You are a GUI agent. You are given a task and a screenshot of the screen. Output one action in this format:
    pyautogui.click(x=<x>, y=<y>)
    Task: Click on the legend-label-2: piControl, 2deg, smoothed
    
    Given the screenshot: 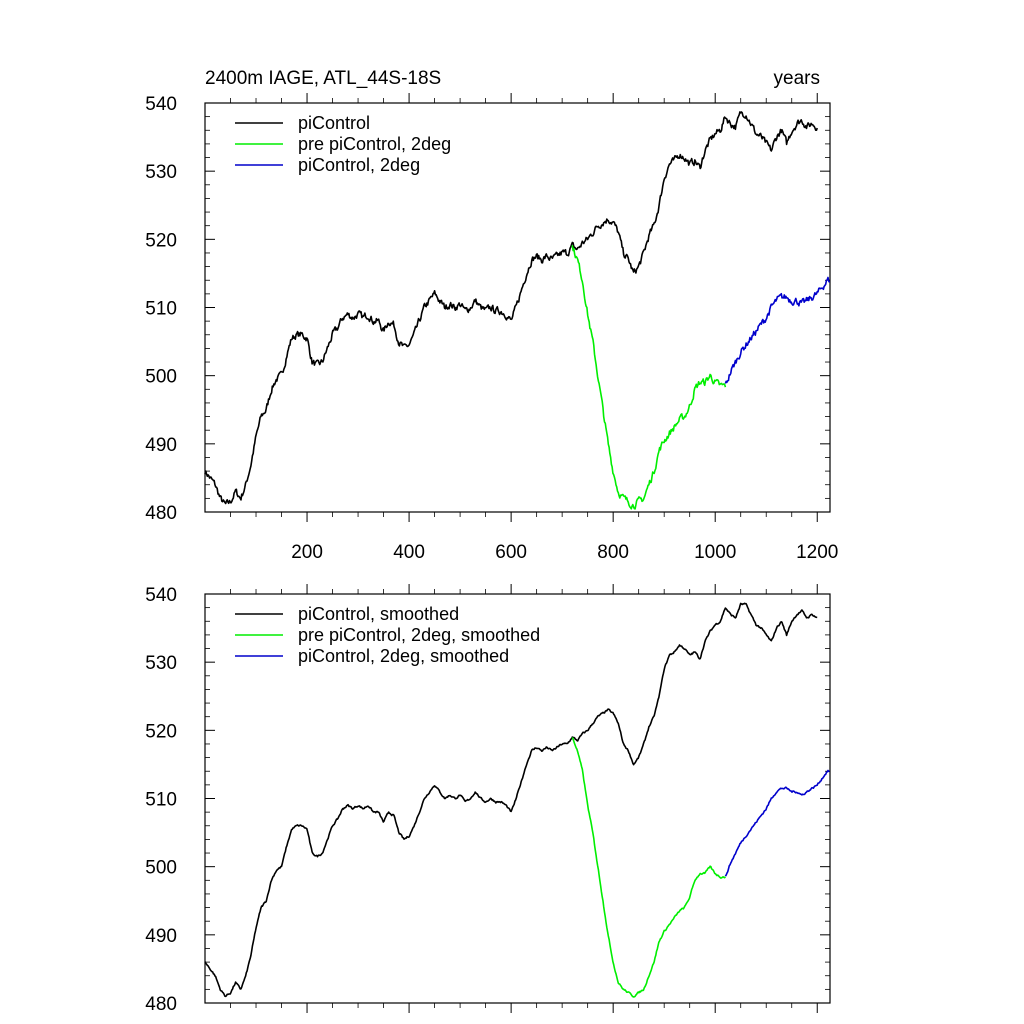 What is the action you would take?
    pyautogui.click(x=403, y=656)
    